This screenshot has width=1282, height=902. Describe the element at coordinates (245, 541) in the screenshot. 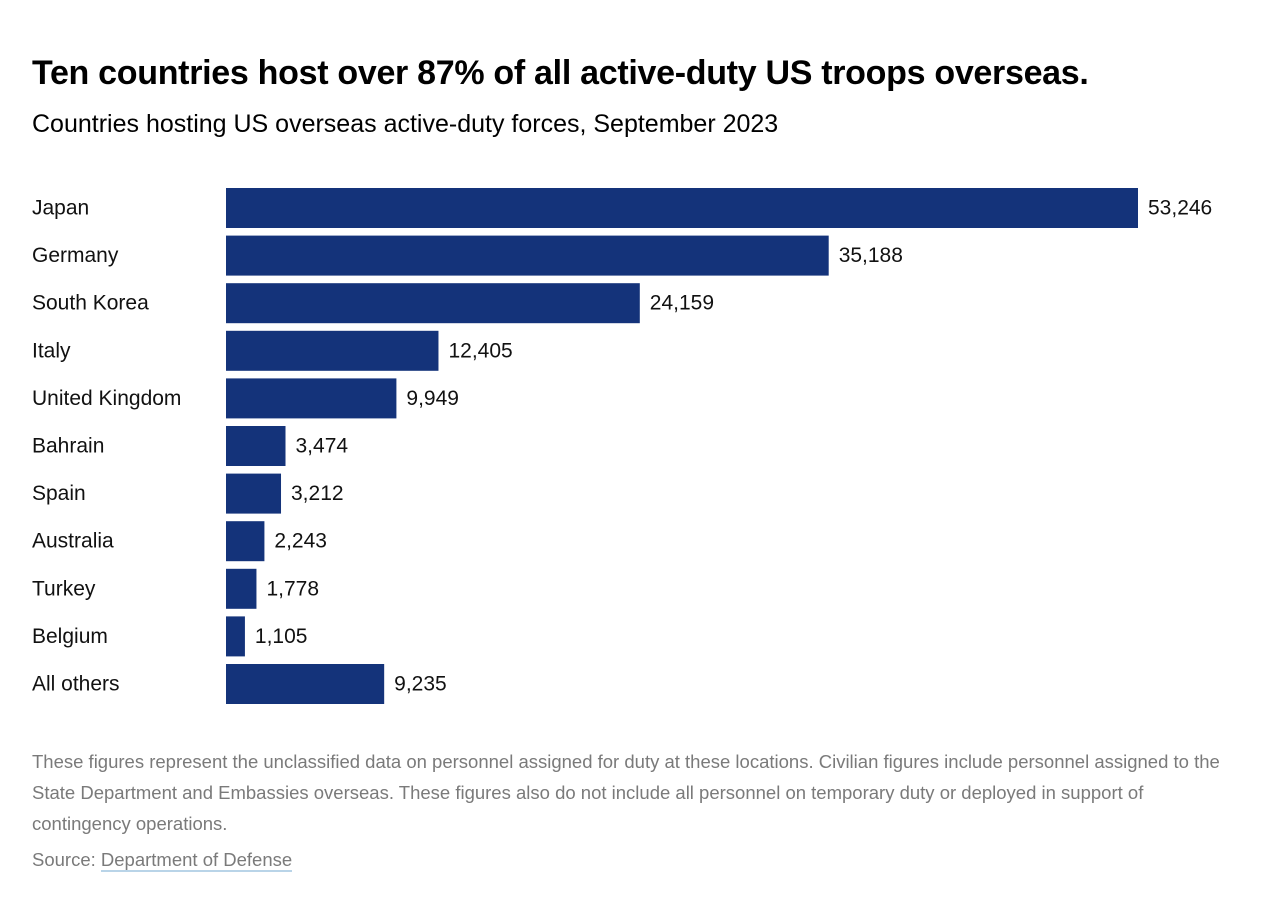

I see `bar-australia` at that location.